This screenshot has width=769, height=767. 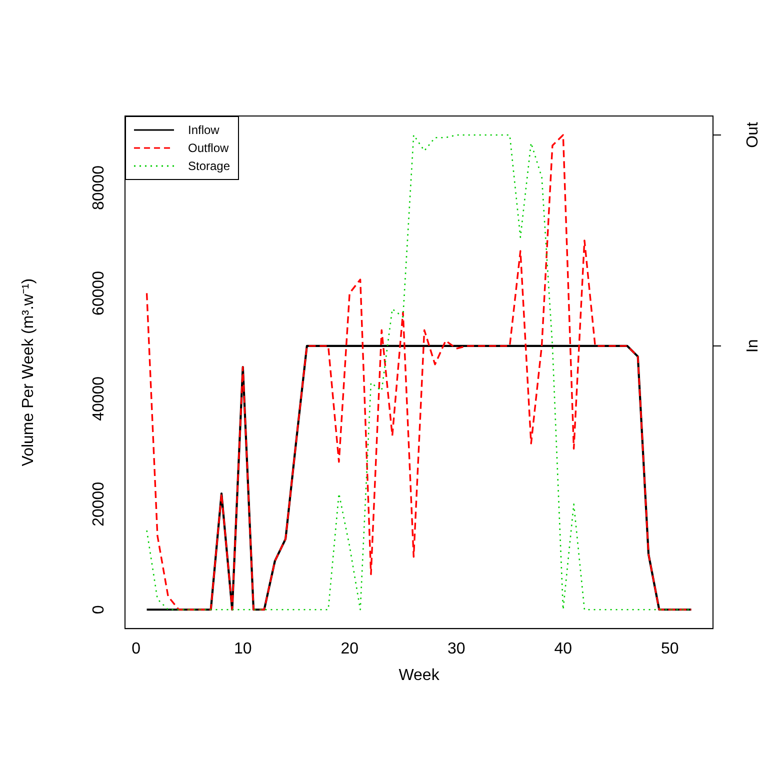 I want to click on x-tick-label: 40, so click(x=563, y=649).